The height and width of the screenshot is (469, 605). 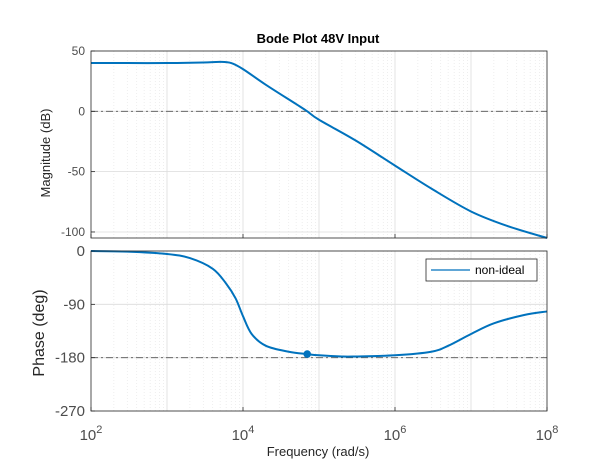 What do you see at coordinates (74, 304) in the screenshot?
I see `phase-y-tick-label: -90` at bounding box center [74, 304].